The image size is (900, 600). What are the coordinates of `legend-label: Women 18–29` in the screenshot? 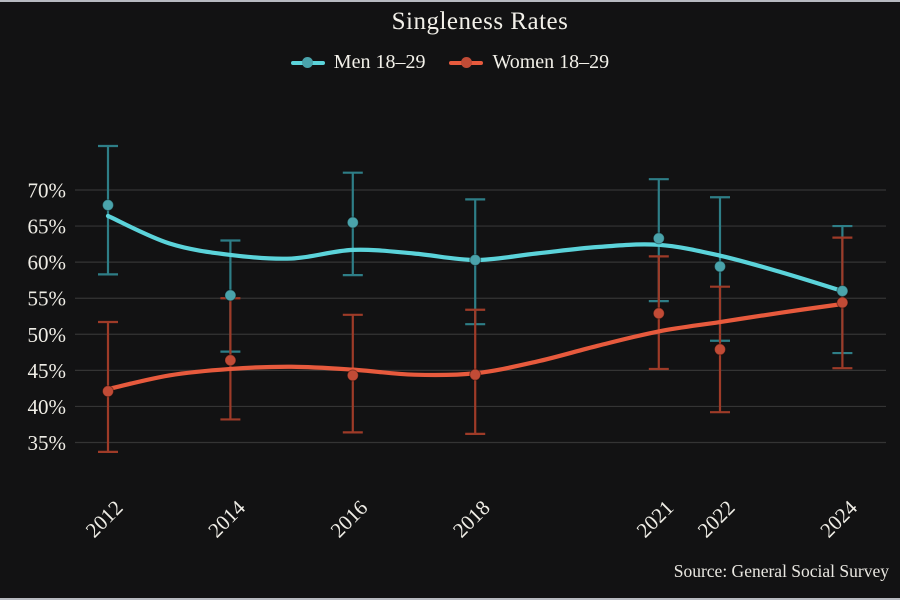 It's located at (551, 62).